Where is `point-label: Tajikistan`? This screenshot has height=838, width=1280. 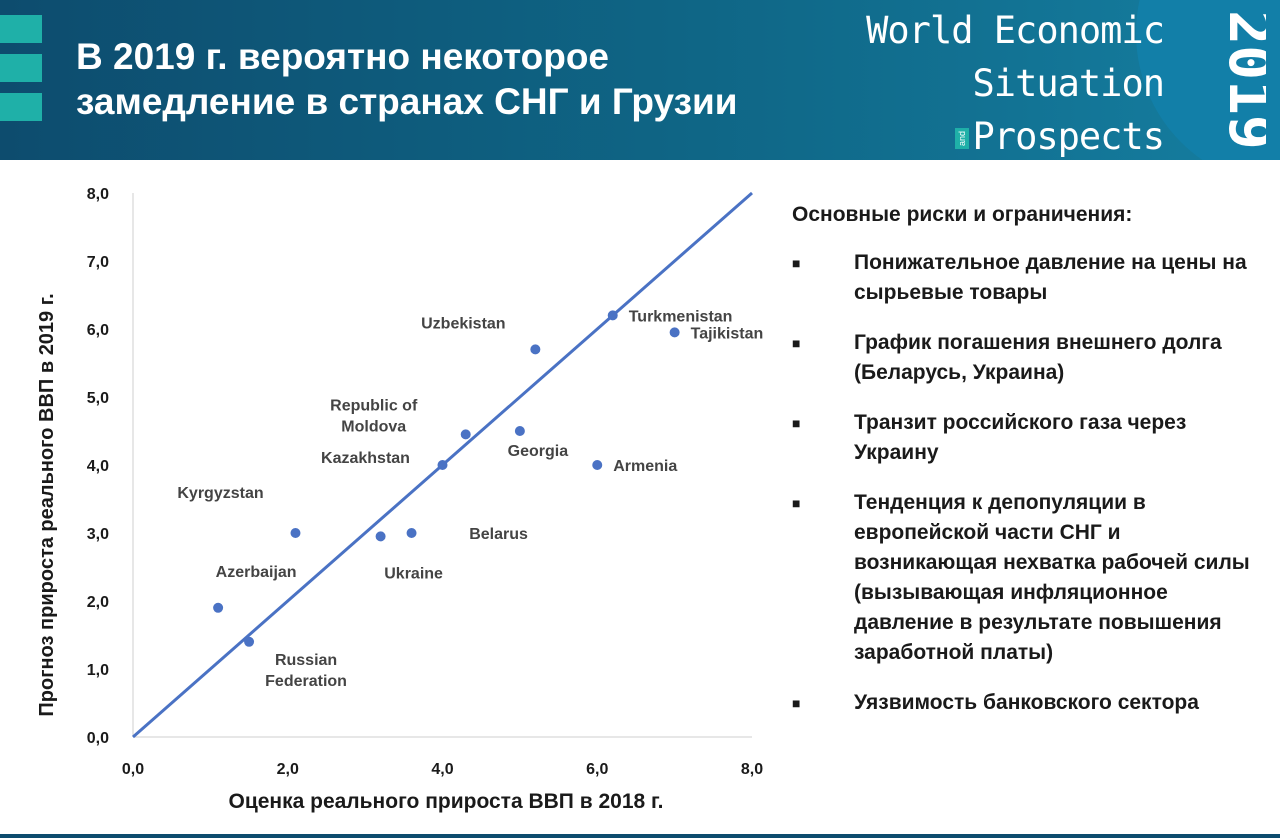 point-label: Tajikistan is located at coordinates (727, 333).